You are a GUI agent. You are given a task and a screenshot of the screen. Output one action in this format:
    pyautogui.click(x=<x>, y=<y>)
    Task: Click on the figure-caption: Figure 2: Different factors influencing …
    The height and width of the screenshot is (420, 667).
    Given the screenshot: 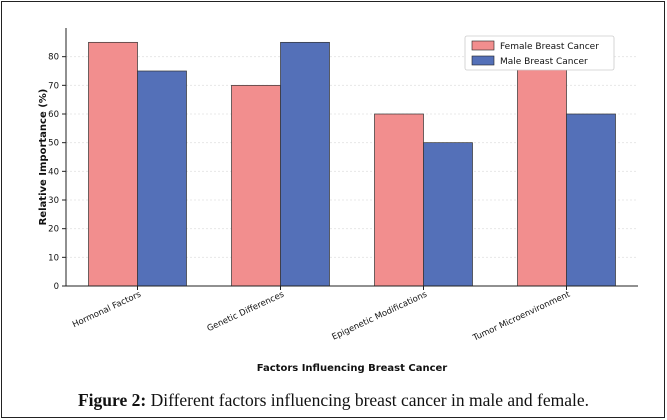 What is the action you would take?
    pyautogui.click(x=333, y=400)
    